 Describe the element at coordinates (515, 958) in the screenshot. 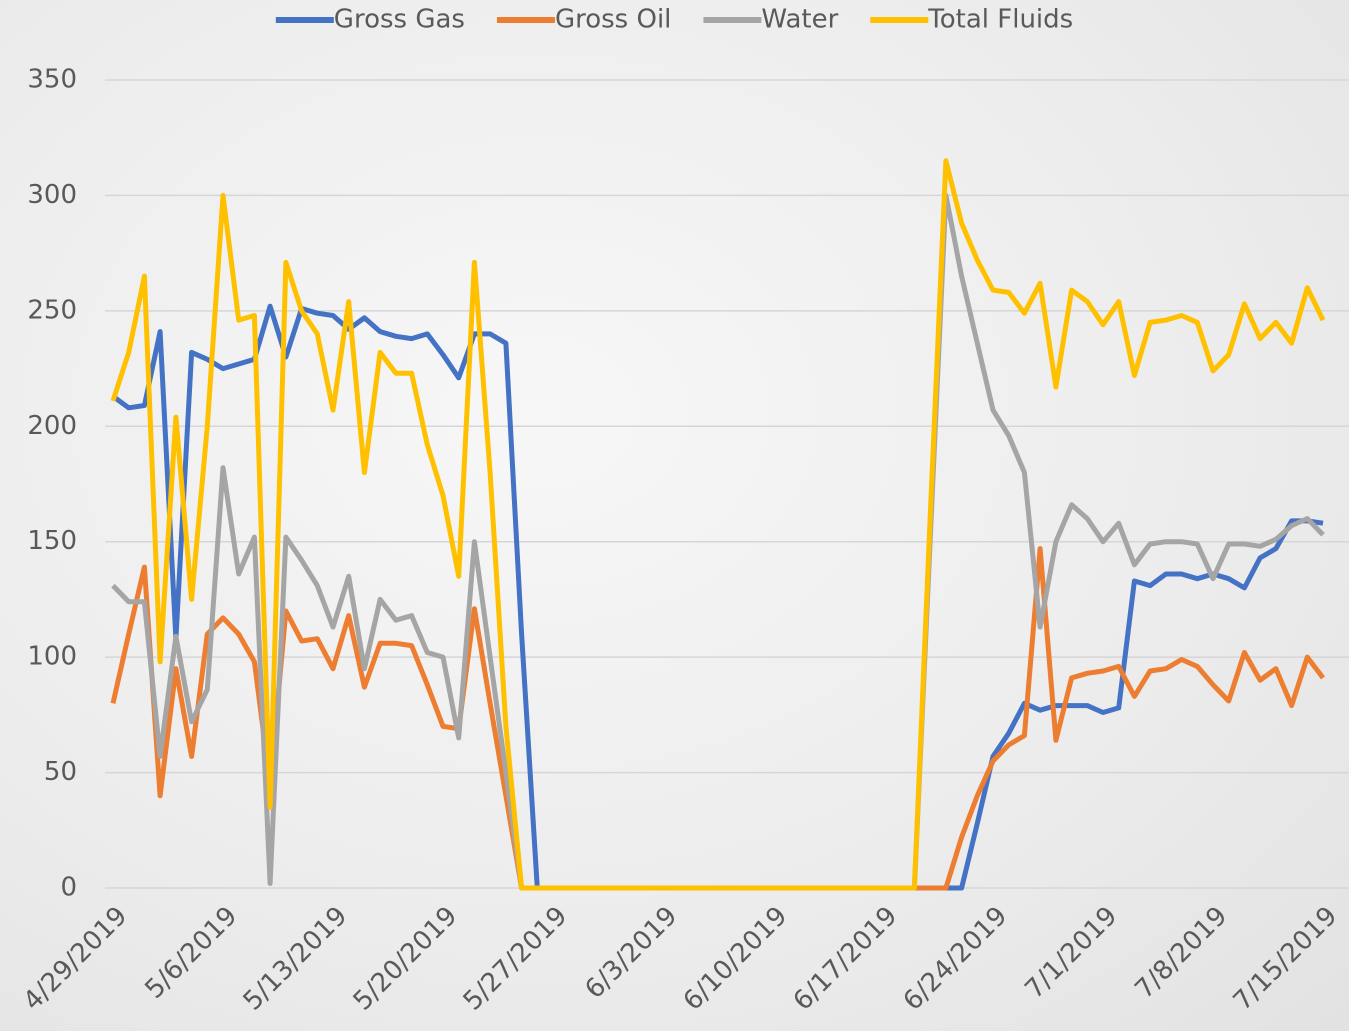

I see `x-tick-label: 5/27/2019` at that location.